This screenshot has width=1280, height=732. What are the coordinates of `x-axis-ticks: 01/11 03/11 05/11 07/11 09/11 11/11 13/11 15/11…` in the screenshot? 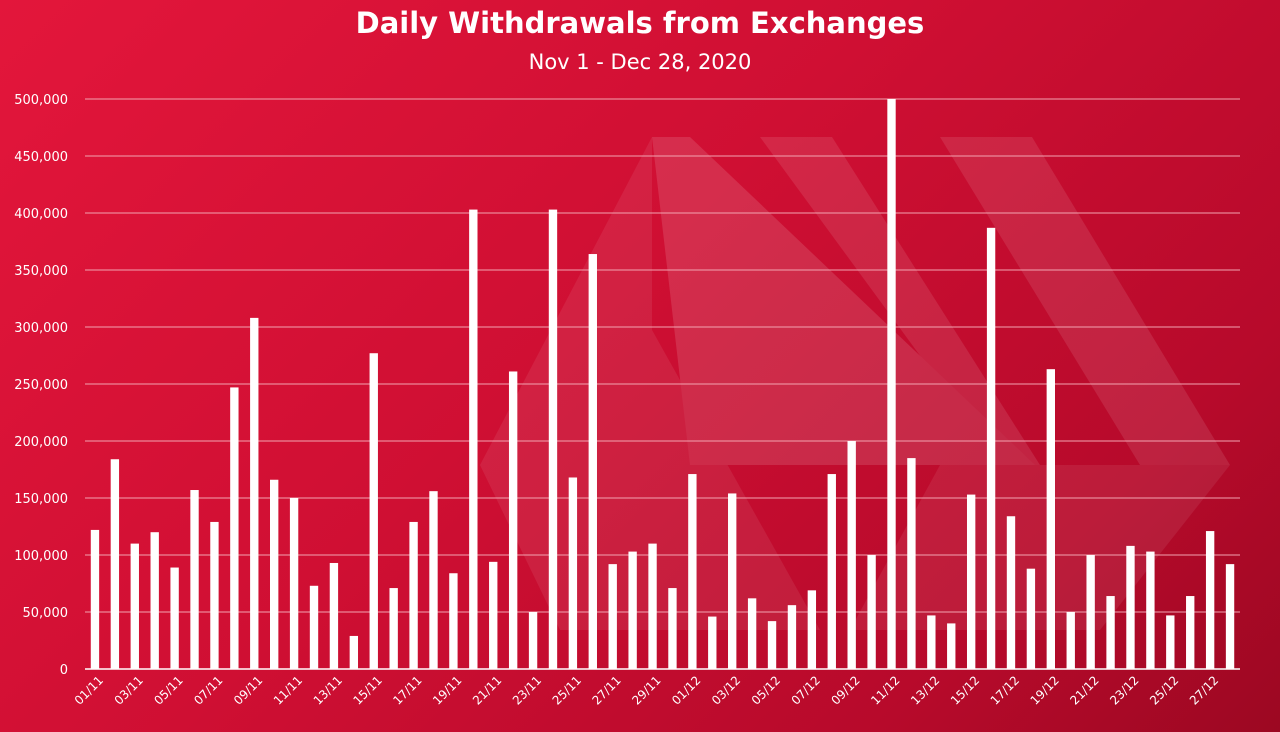 It's located at (647, 690).